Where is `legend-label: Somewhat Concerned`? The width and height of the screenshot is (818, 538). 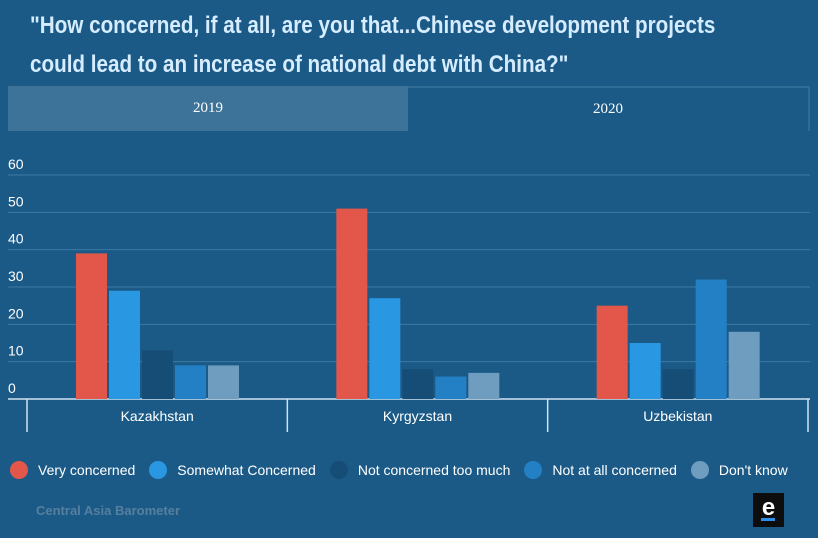
legend-label: Somewhat Concerned is located at coordinates (246, 470).